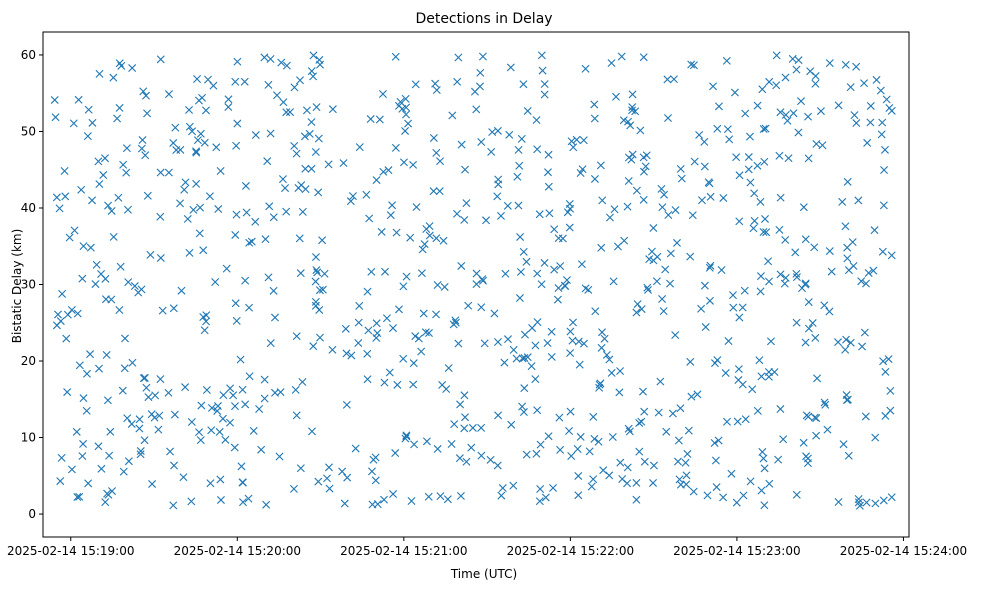 The height and width of the screenshot is (590, 989). What do you see at coordinates (483, 574) in the screenshot?
I see `x-axis-label: Time (UTC)` at bounding box center [483, 574].